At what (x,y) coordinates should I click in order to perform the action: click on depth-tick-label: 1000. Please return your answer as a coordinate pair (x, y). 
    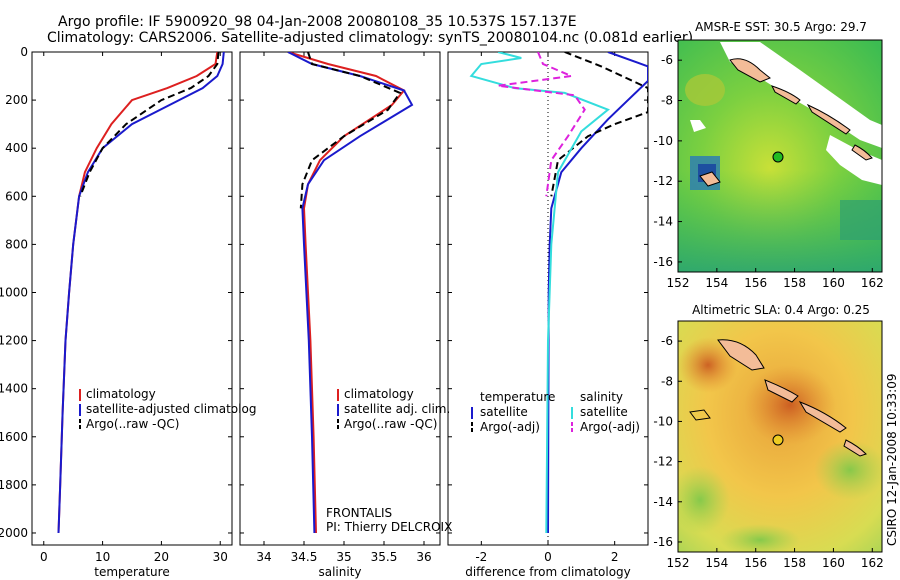
    Looking at the image, I should click on (14, 292).